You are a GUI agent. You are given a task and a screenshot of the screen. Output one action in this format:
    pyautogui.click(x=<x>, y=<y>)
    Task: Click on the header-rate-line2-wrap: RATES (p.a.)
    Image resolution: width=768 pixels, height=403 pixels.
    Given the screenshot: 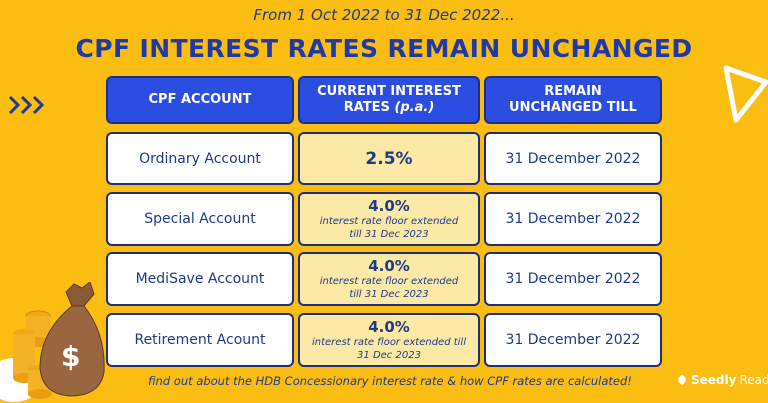 What is the action you would take?
    pyautogui.click(x=389, y=108)
    